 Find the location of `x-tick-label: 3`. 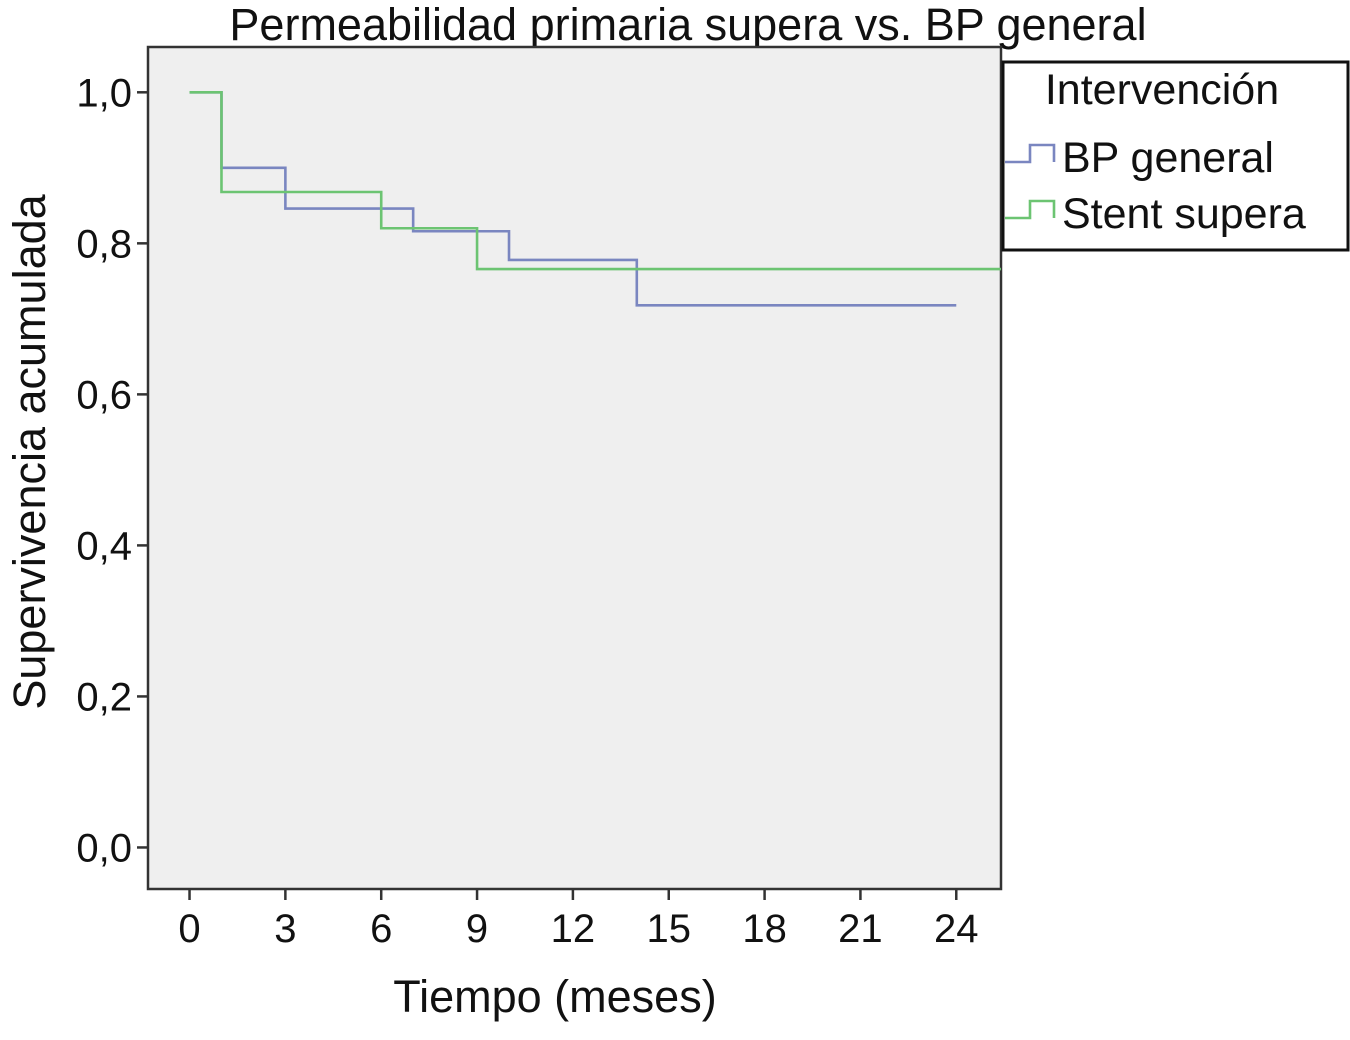

x-tick-label: 3 is located at coordinates (285, 929).